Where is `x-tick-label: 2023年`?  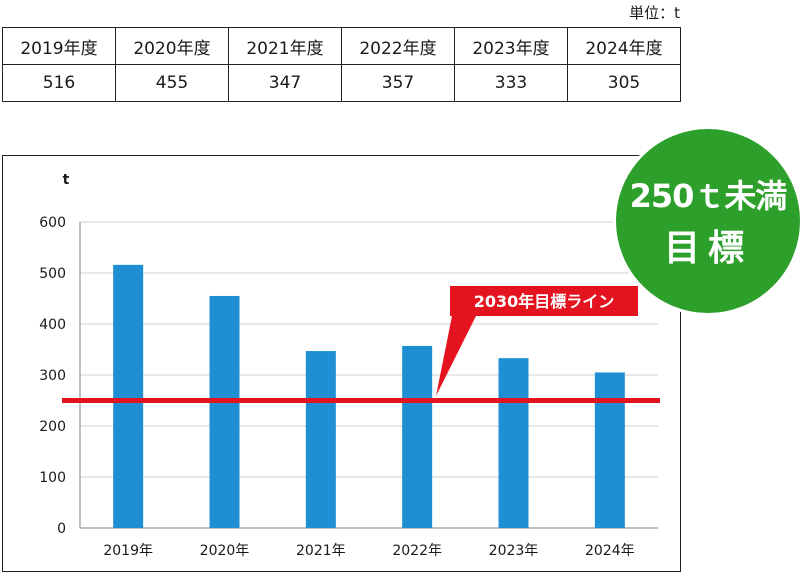 x-tick-label: 2023年 is located at coordinates (514, 551).